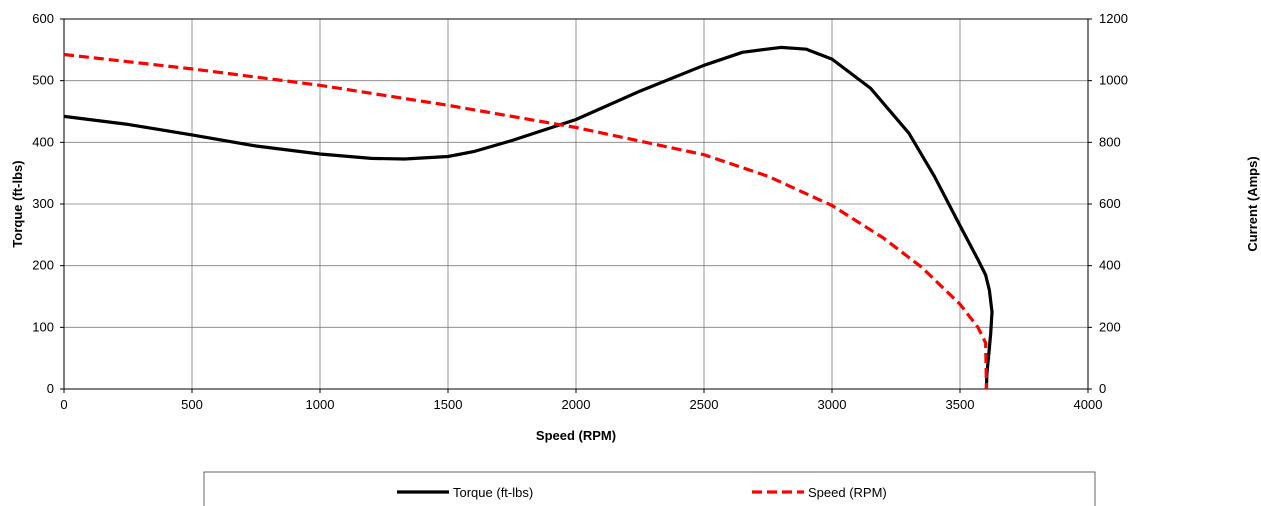  What do you see at coordinates (1102, 388) in the screenshot?
I see `y2-tick-label: 0` at bounding box center [1102, 388].